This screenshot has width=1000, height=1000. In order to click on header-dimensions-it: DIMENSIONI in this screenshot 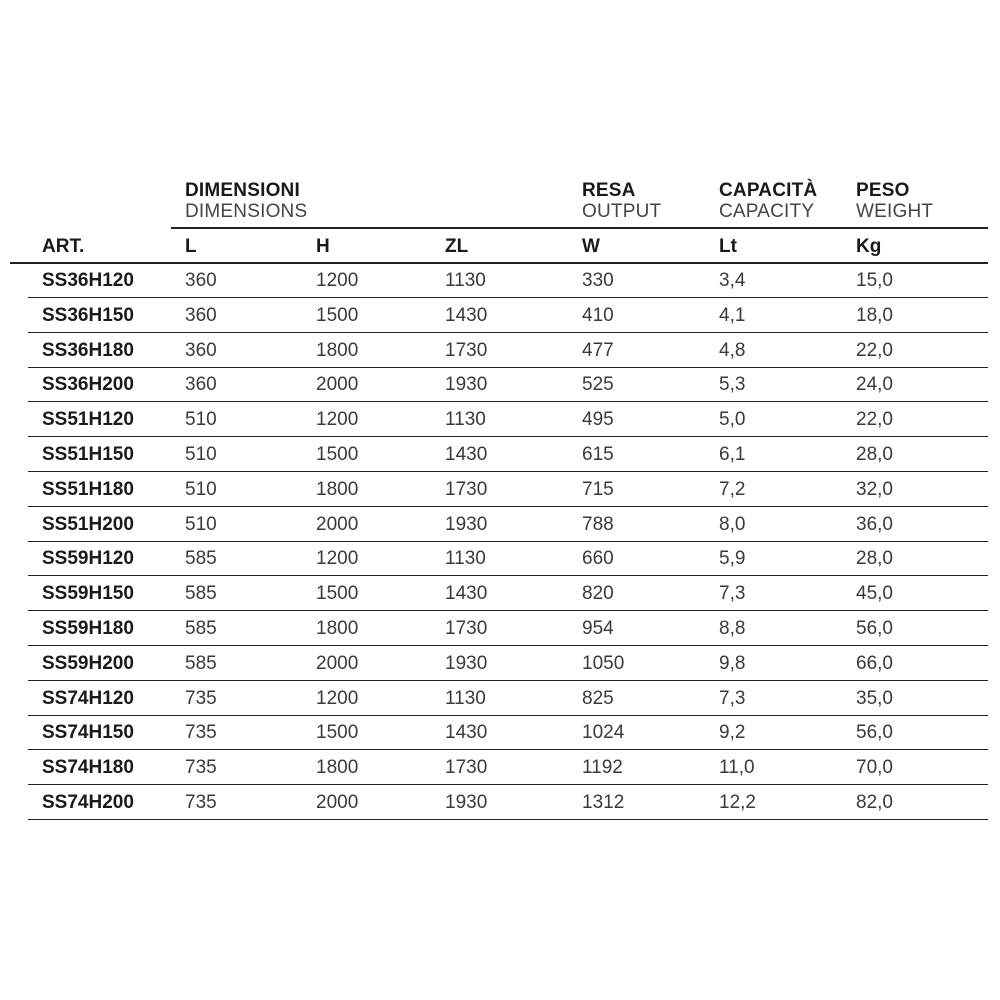, I will do `click(242, 190)`.